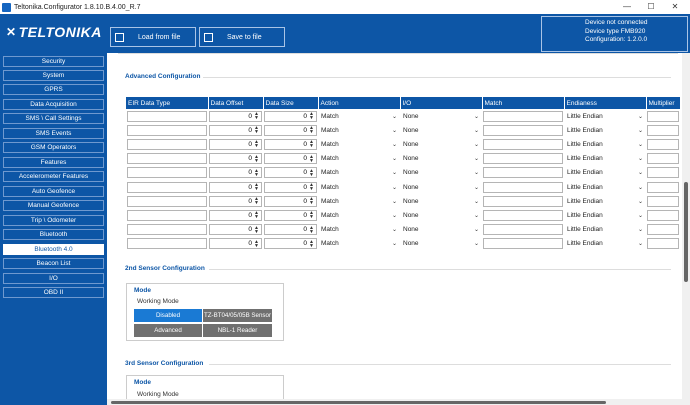 This screenshot has height=405, width=690. Describe the element at coordinates (242, 37) in the screenshot. I see `save-to-file-button: Save to file` at that location.